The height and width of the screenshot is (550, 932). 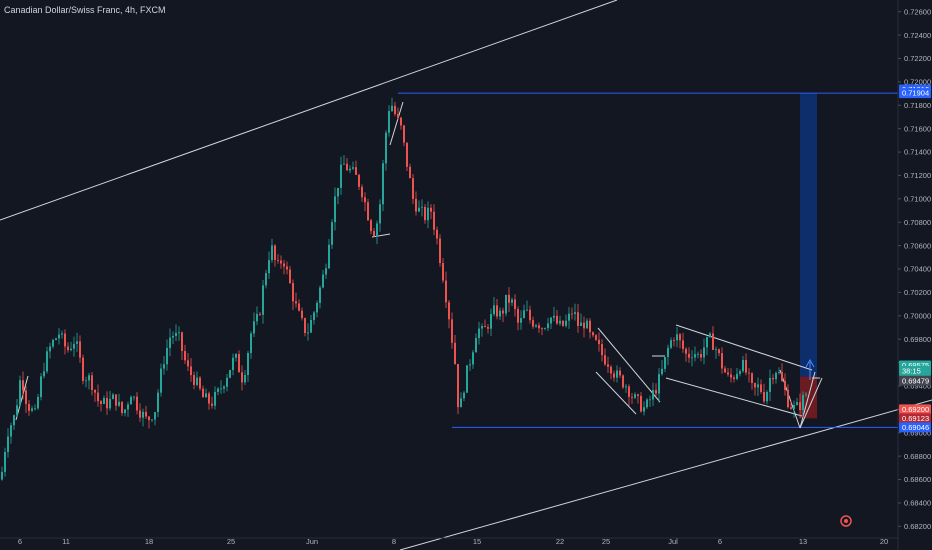 I want to click on price-badge-label: 0.69123, so click(x=915, y=418).